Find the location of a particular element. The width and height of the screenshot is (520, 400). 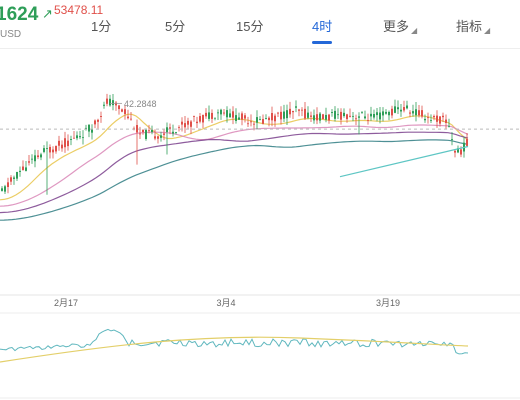

caret-down-icon: ◢ is located at coordinates (414, 30).